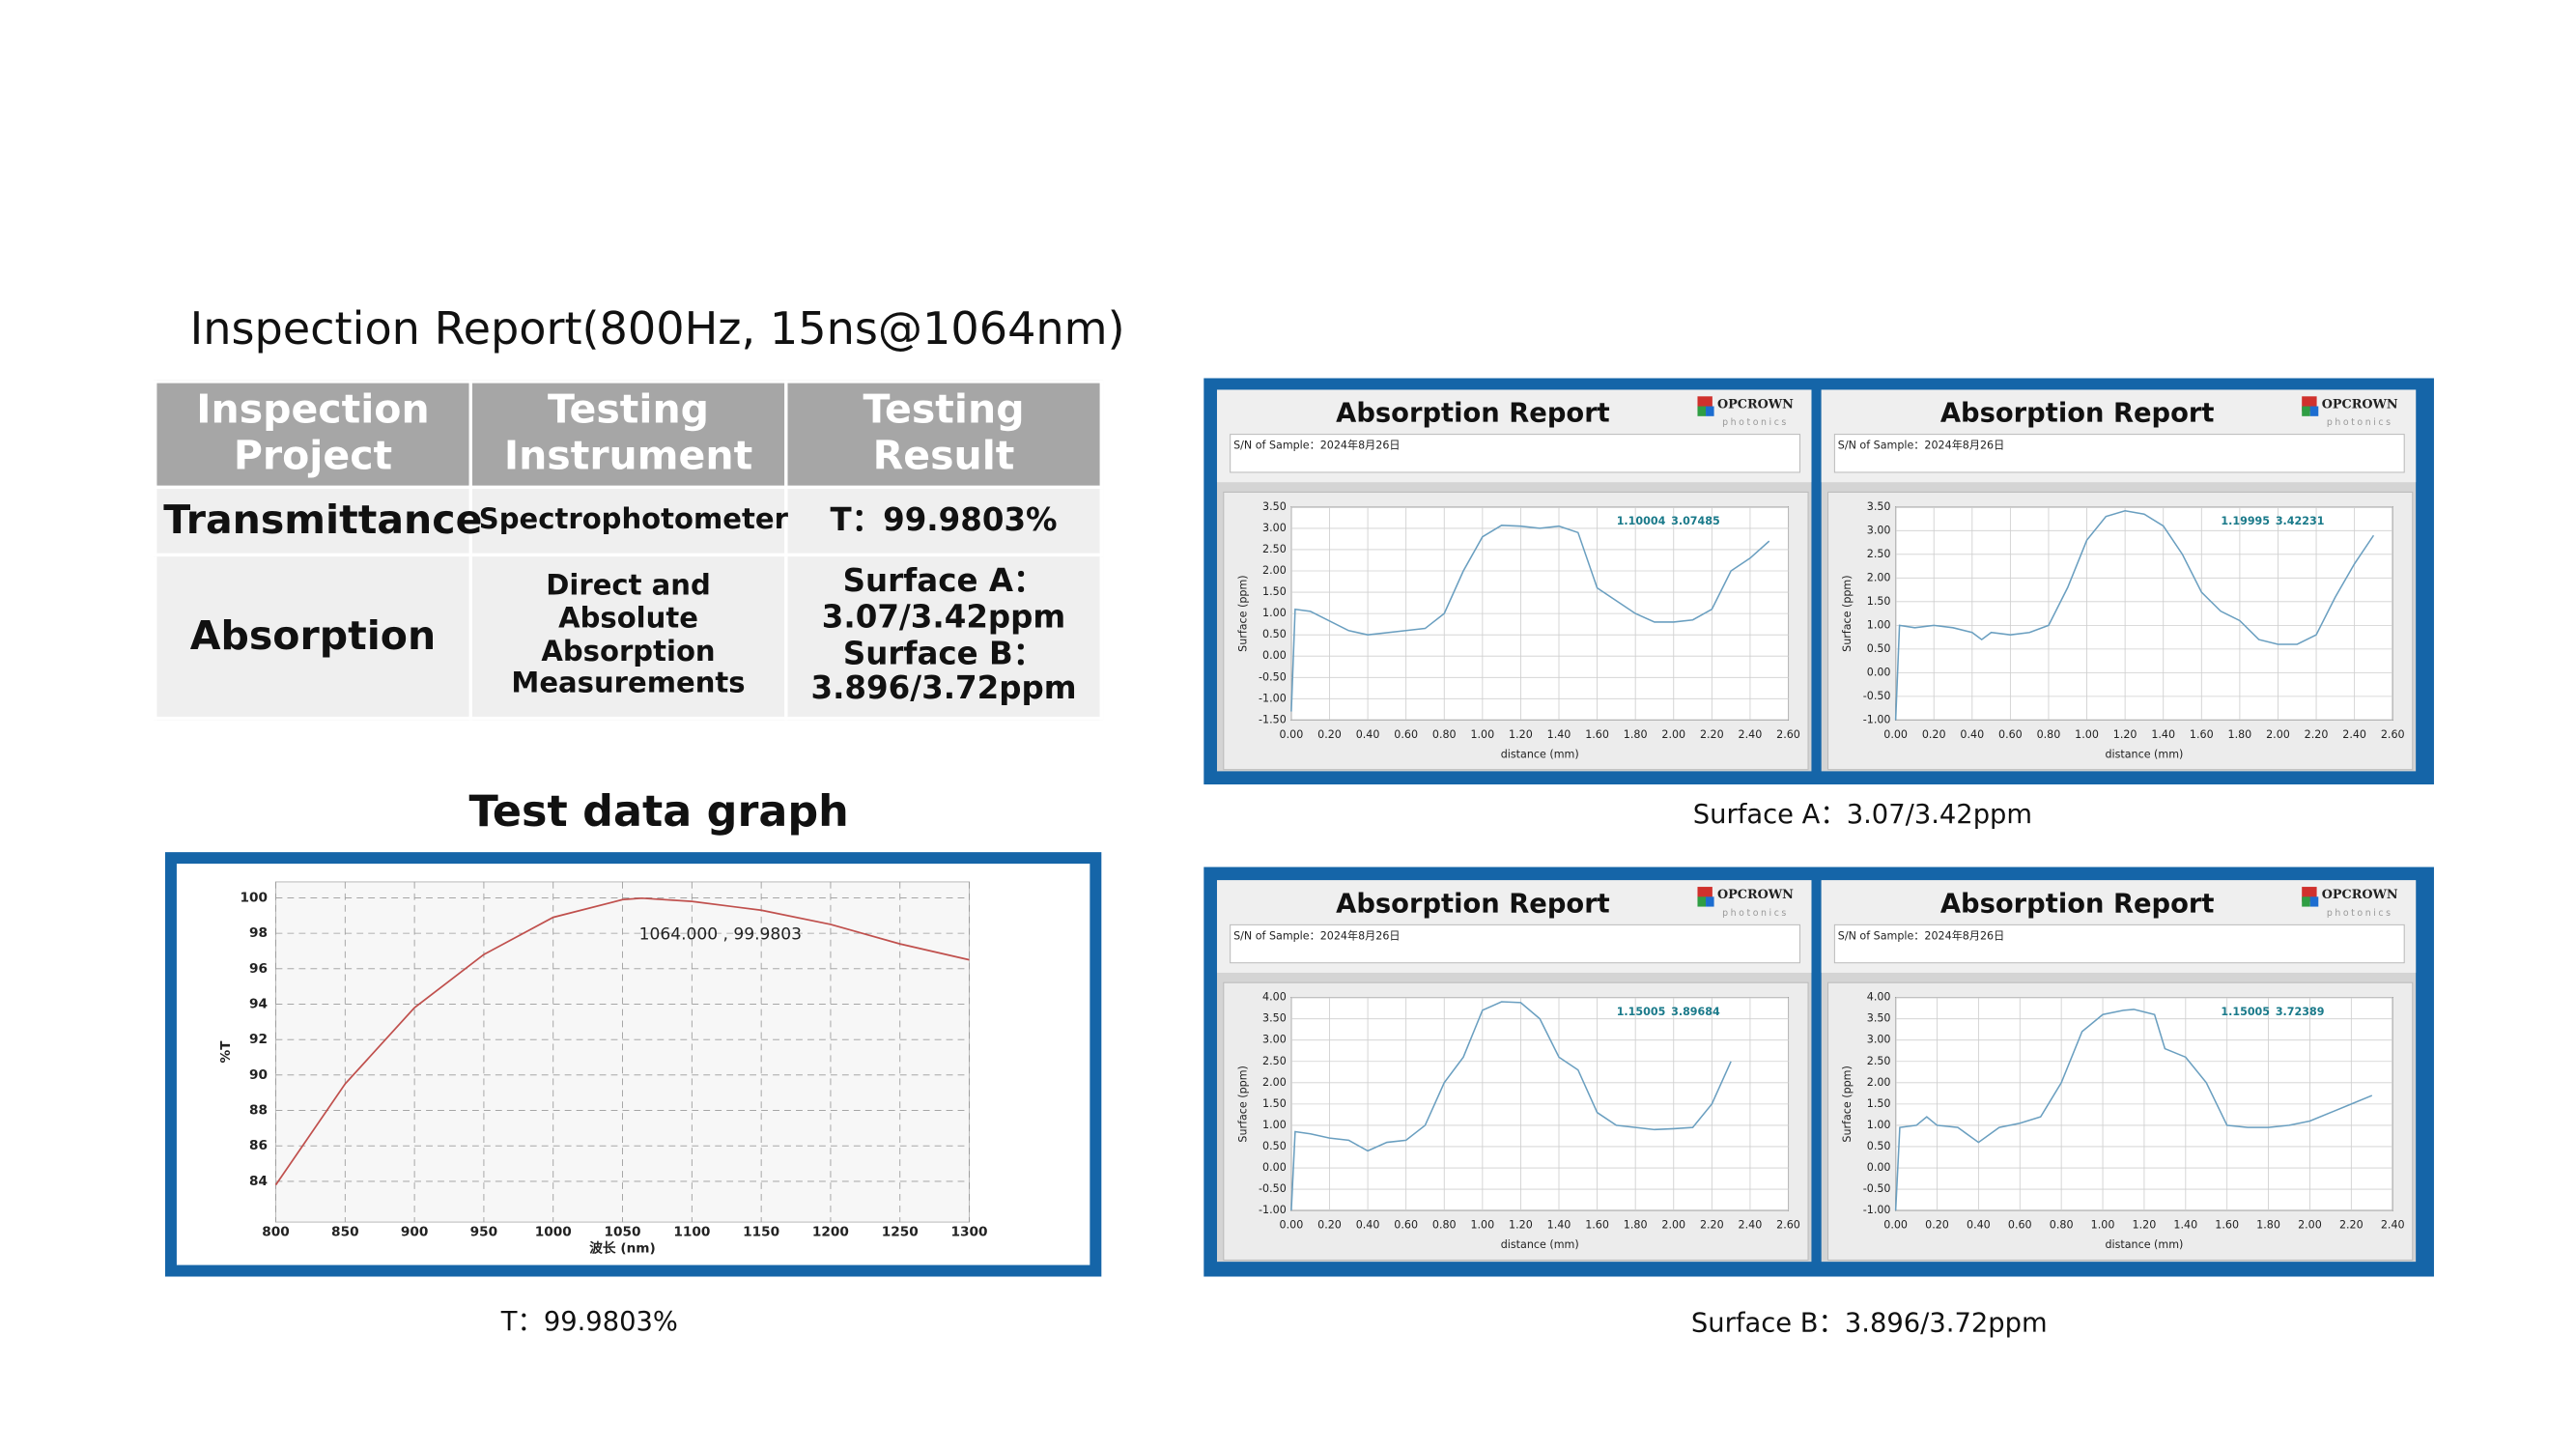 Image resolution: width=2576 pixels, height=1449 pixels. I want to click on y-tick-label: -0.50, so click(1273, 676).